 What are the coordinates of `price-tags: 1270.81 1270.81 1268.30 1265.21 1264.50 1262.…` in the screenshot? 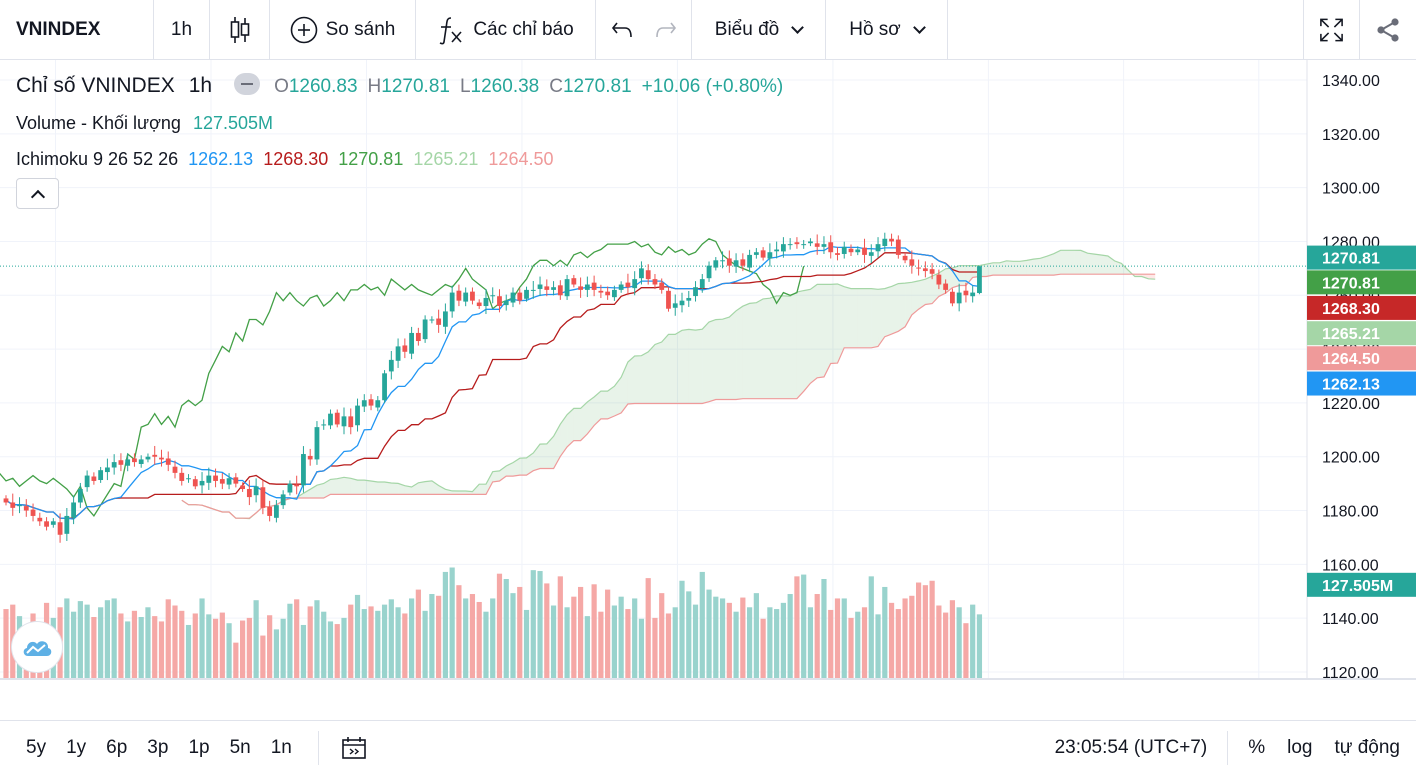 It's located at (1361, 421).